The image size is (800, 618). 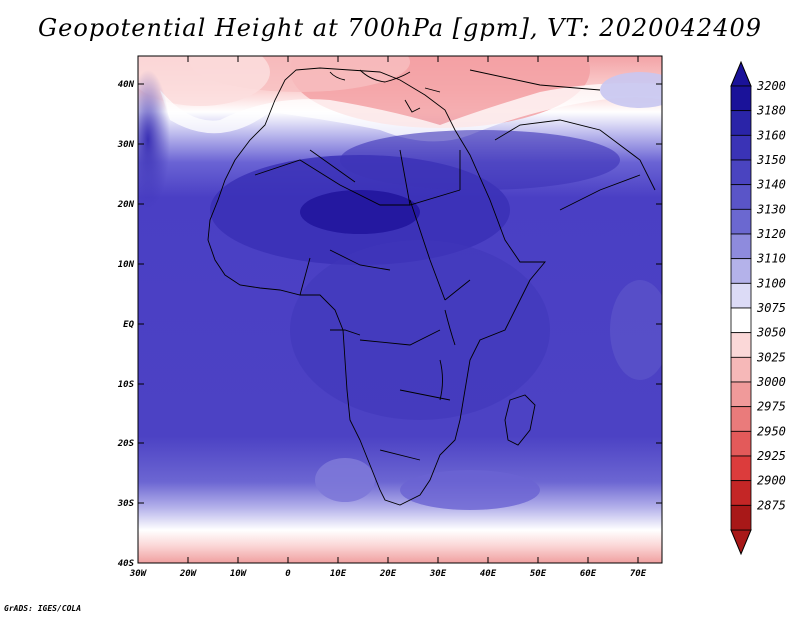 I want to click on colorbar-top-arrow, so click(x=741, y=73).